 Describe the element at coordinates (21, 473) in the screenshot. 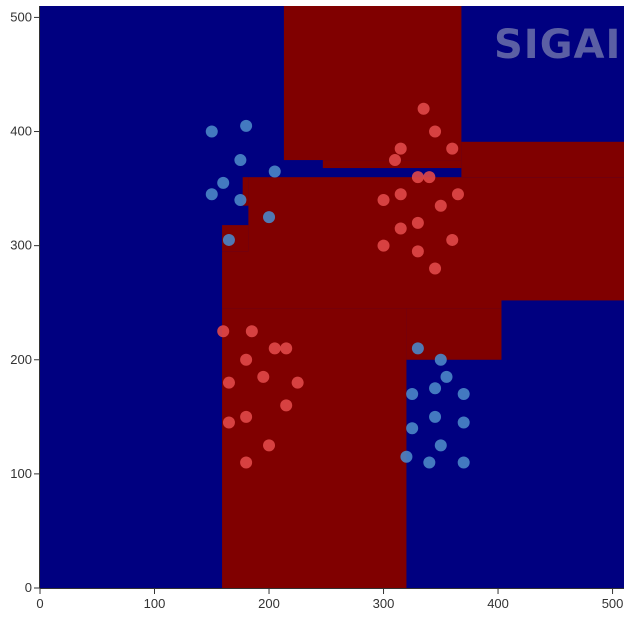

I see `y-tick-label: 100` at that location.